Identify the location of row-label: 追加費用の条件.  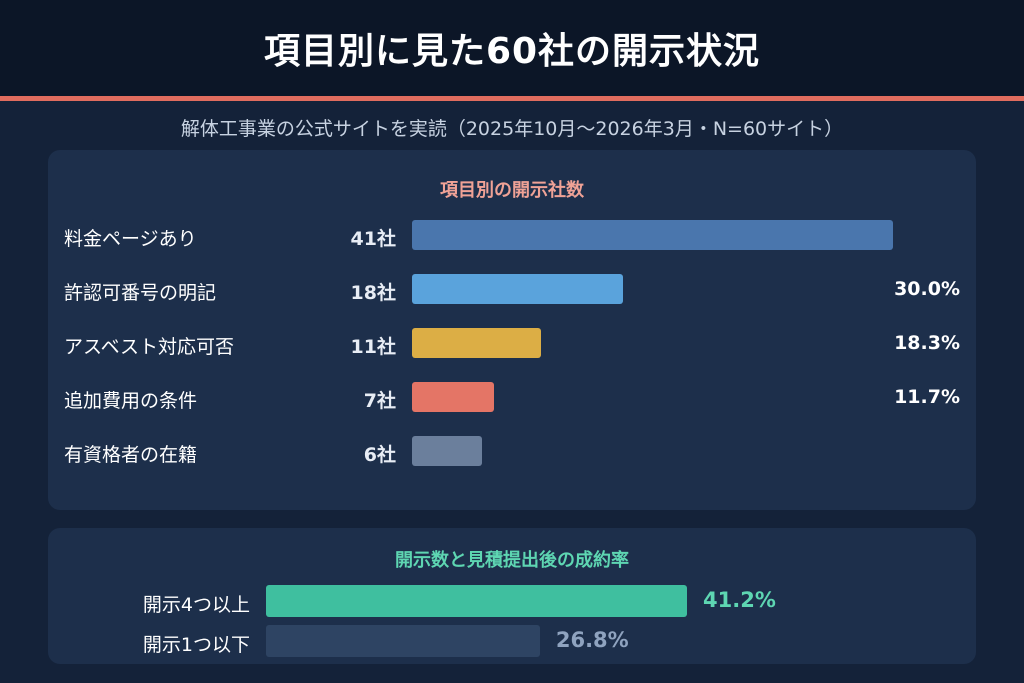
(131, 401).